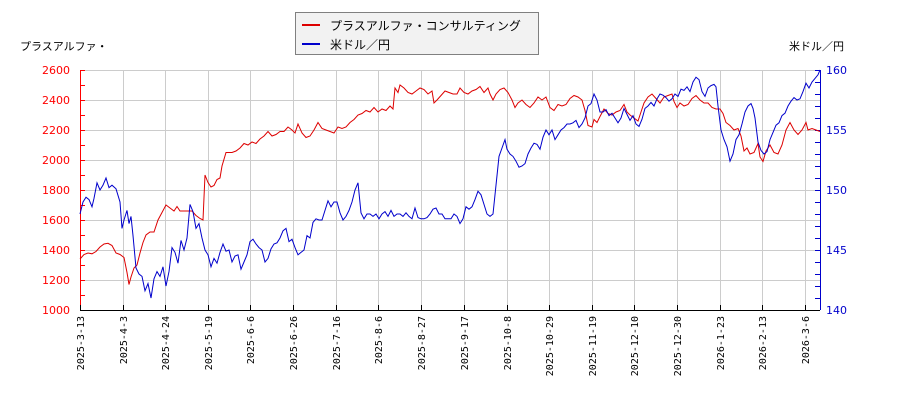  I want to click on x-tick-label: 2026-1-23, so click(721, 343).